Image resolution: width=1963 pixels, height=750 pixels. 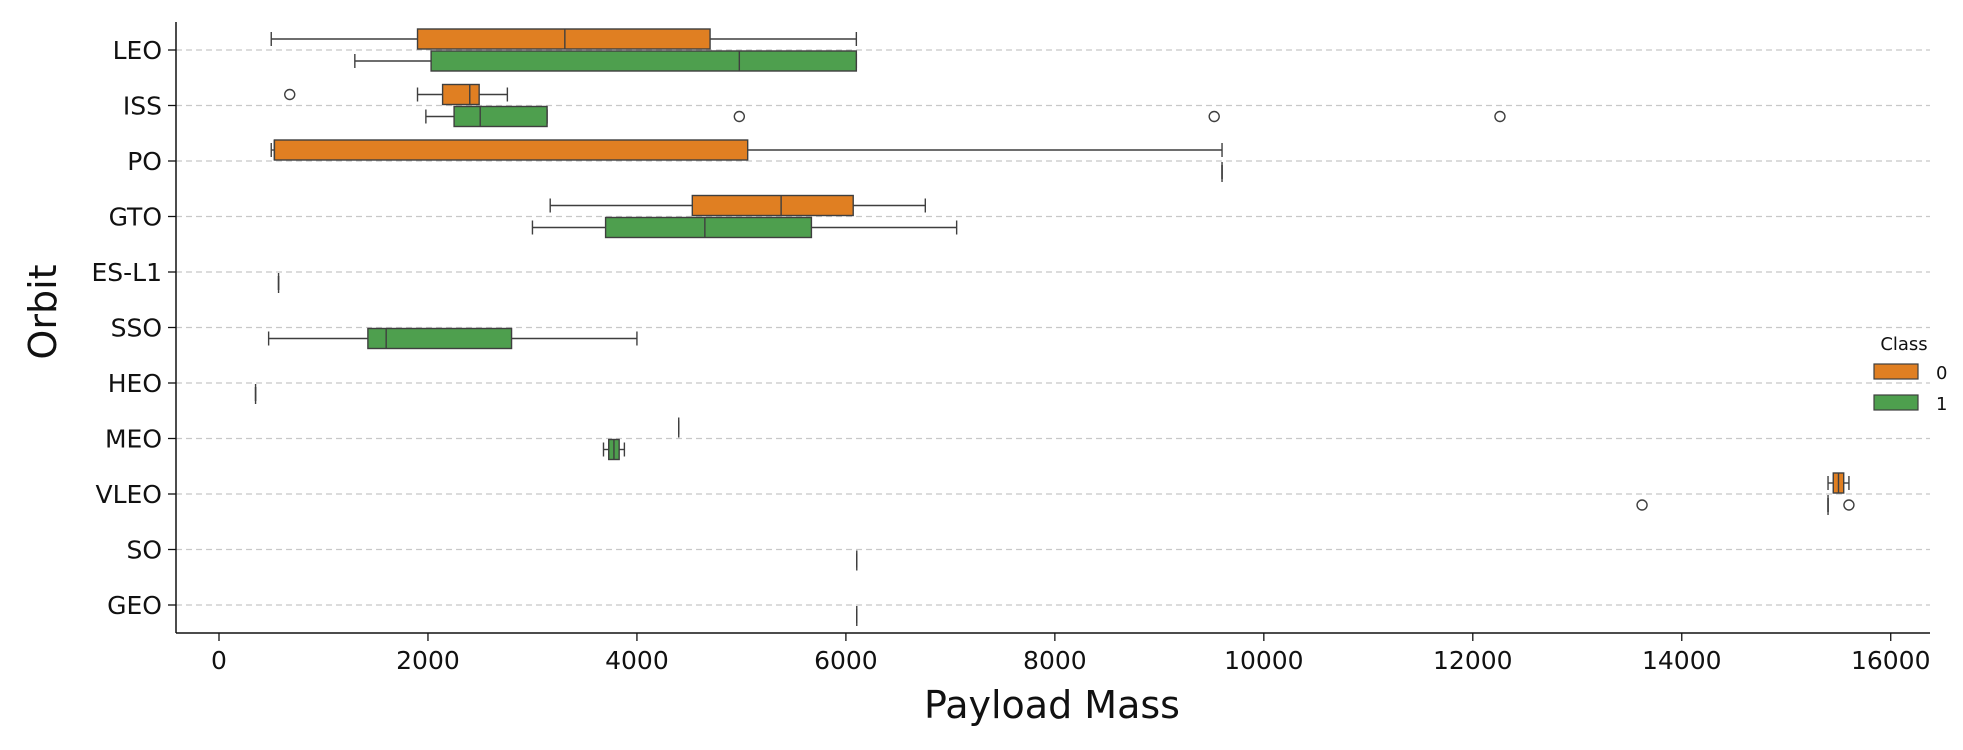 I want to click on y-axis-title: Orbit, so click(x=43, y=311).